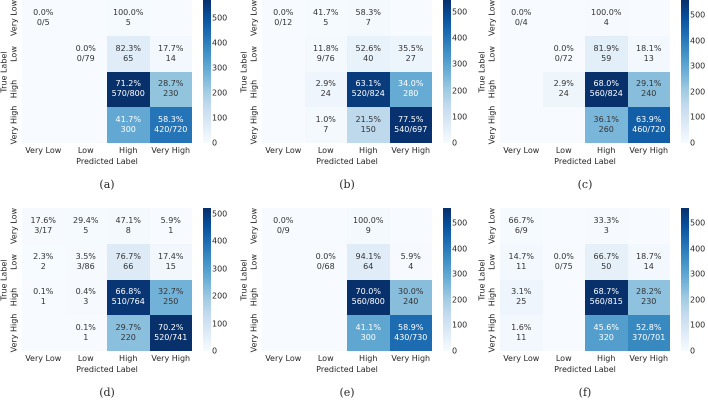 The image size is (708, 410). I want to click on colorbar-tick-label: 100, so click(698, 325).